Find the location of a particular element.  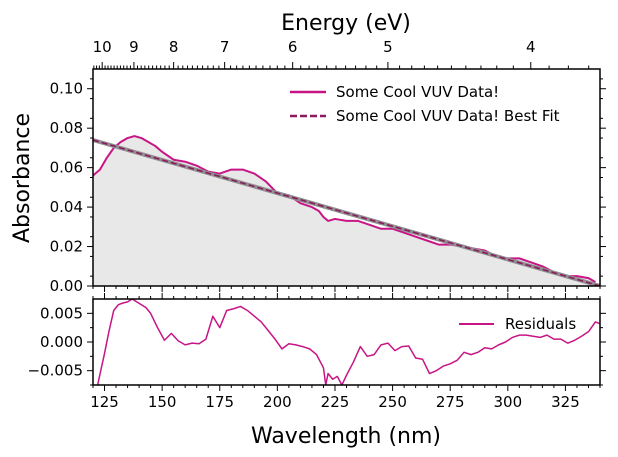

x-tick-label: 325 is located at coordinates (565, 402).